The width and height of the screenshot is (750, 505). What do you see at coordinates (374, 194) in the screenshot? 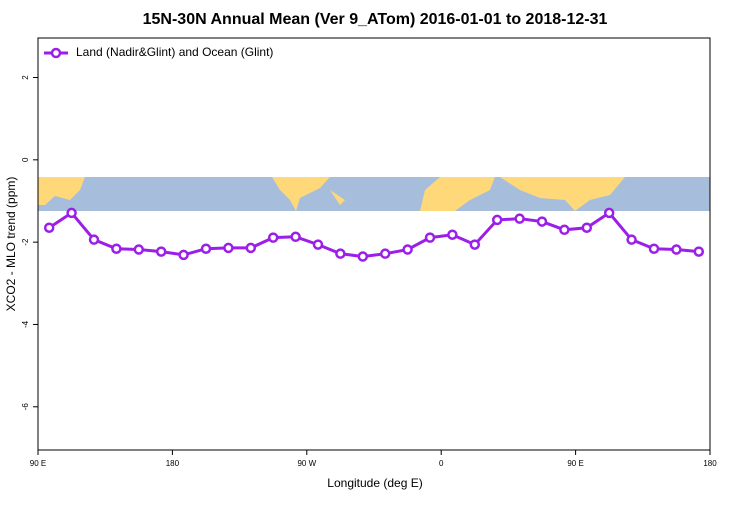
I see `map-band` at bounding box center [374, 194].